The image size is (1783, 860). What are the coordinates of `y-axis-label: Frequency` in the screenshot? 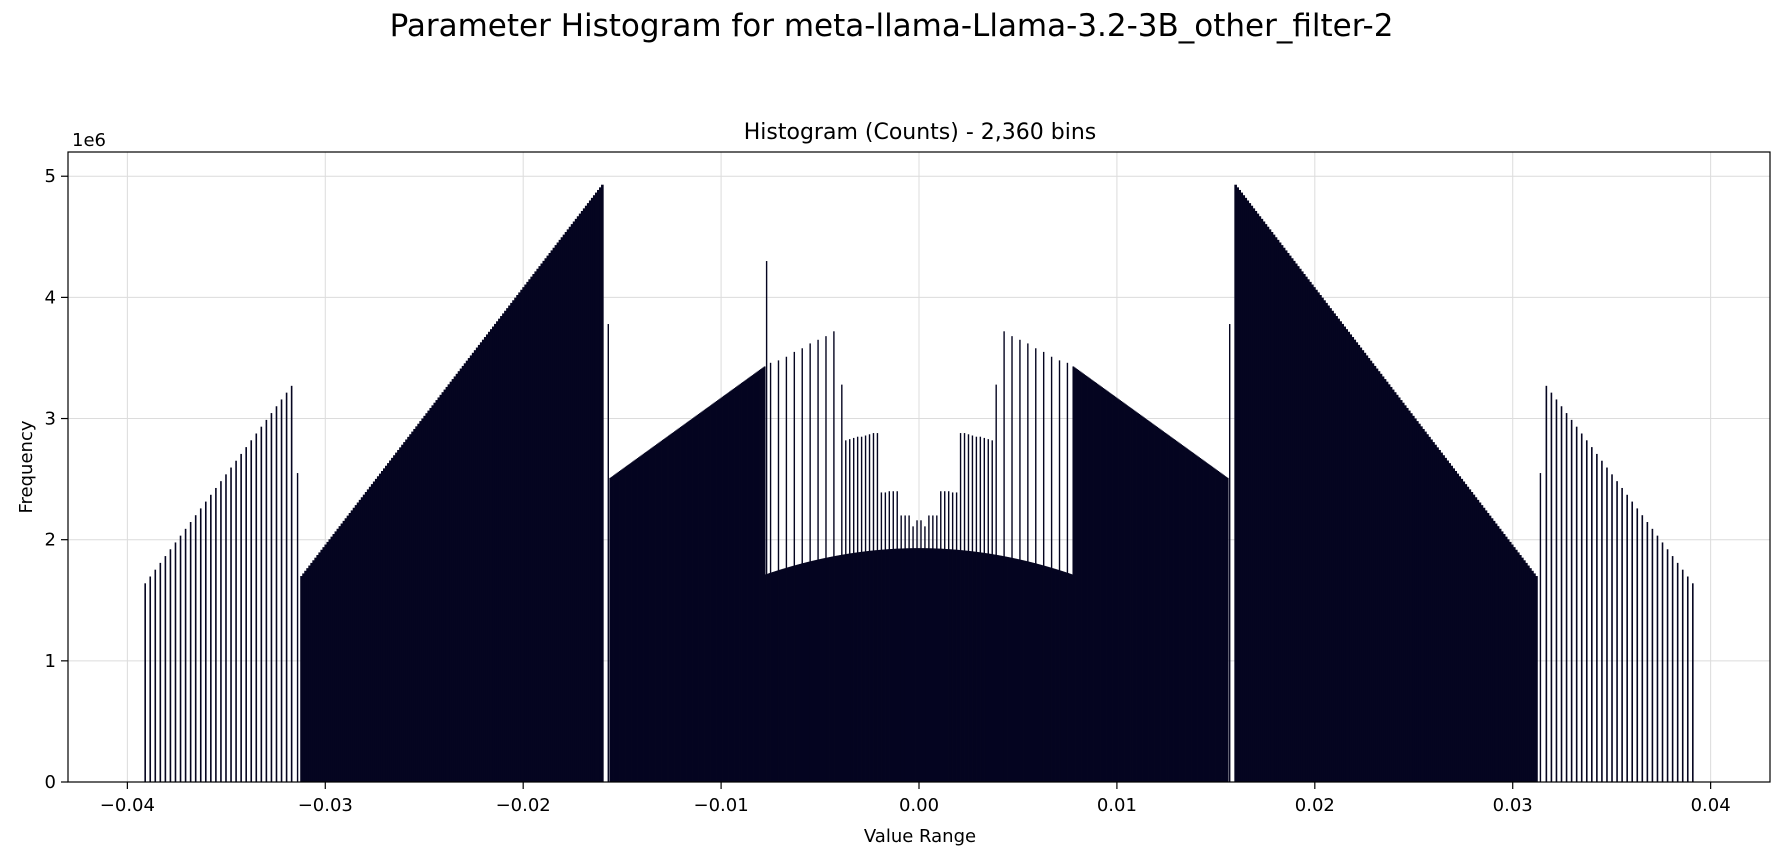 It's located at (26, 466).